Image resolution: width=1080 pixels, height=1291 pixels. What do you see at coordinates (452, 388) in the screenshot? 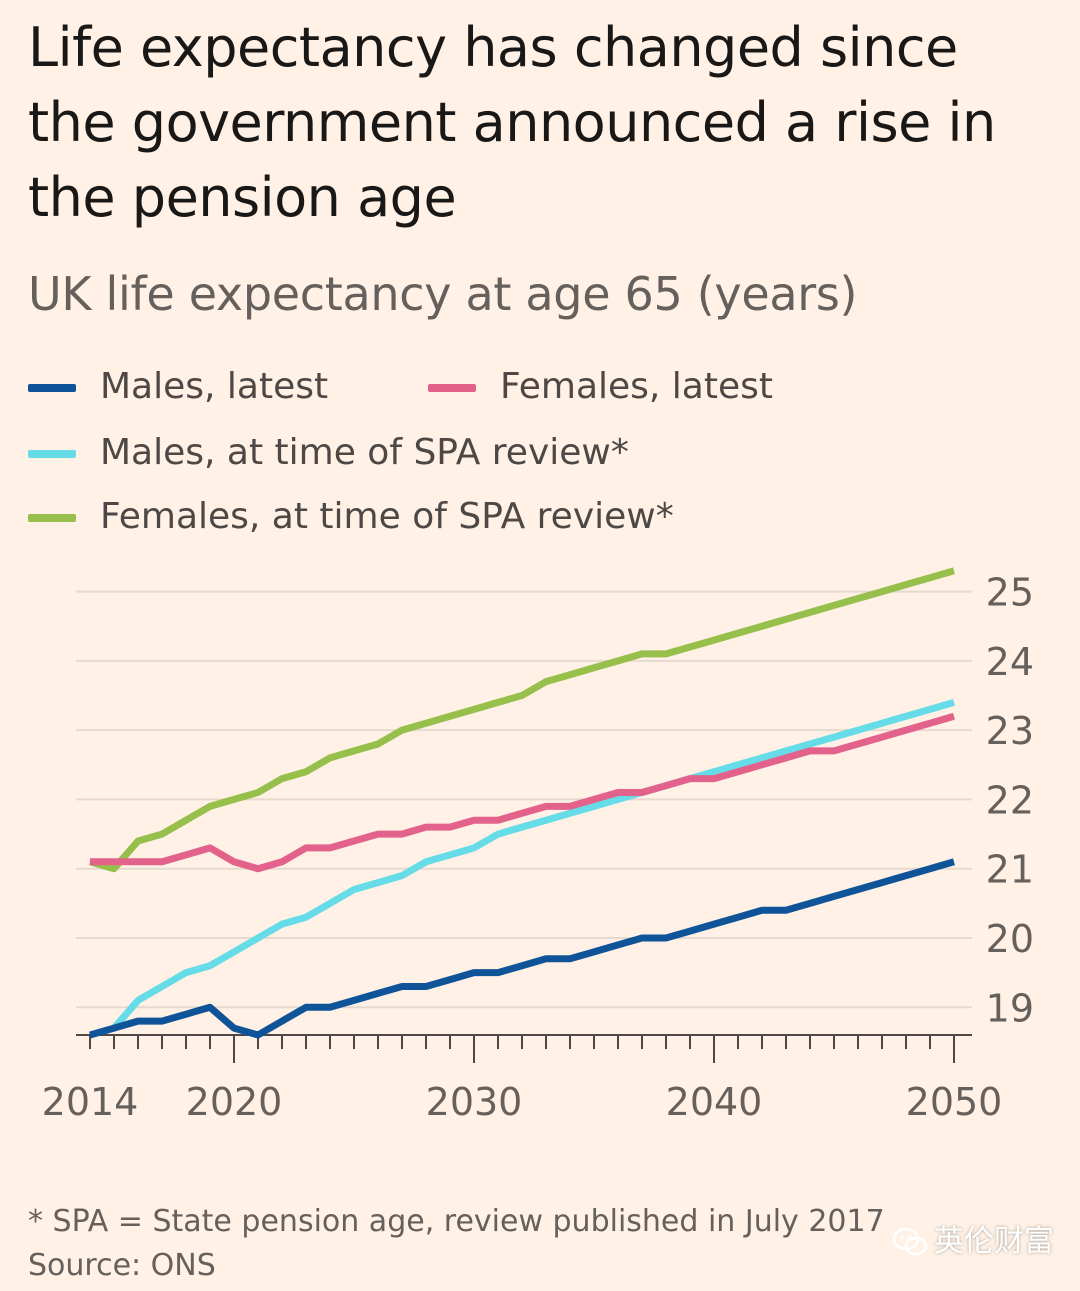
I see `legend-swatch-females-latest` at bounding box center [452, 388].